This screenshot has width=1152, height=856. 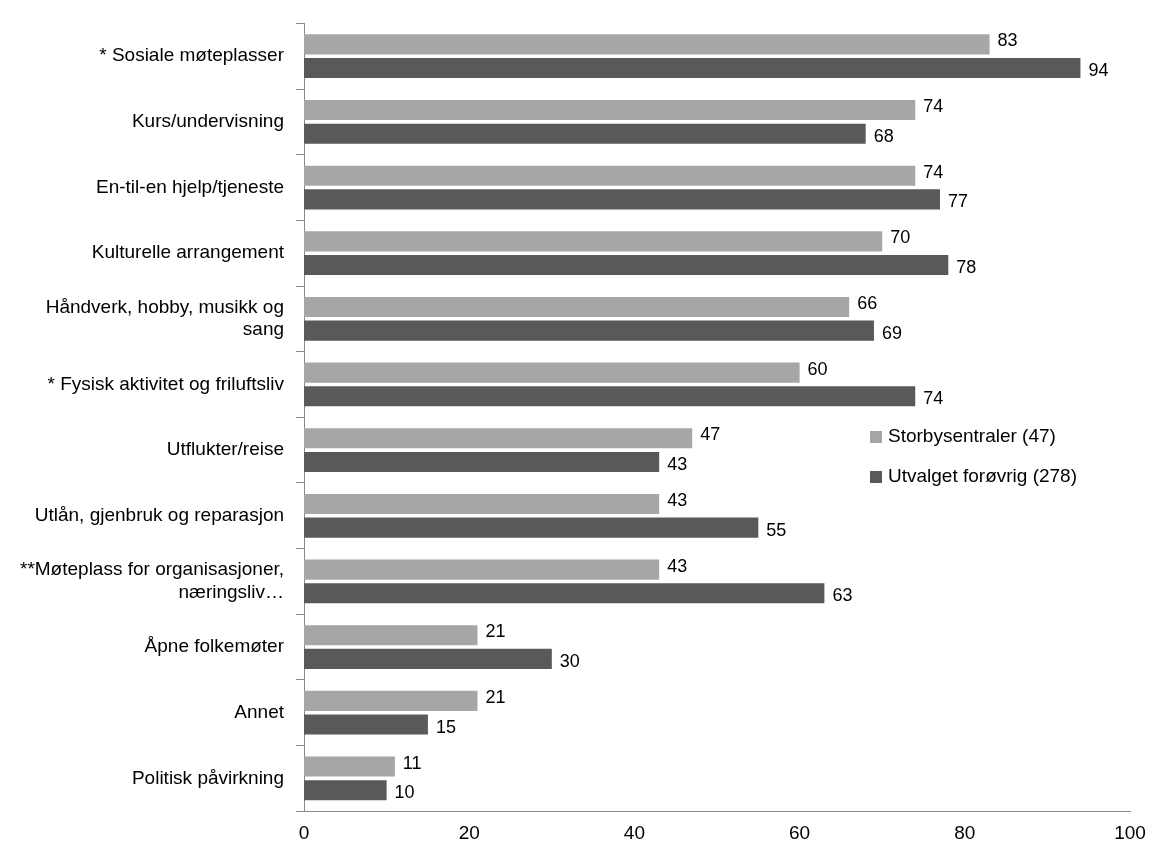 What do you see at coordinates (159, 515) in the screenshot?
I see `y-tick-label: Utlån, gjenbruk og reparasjon` at bounding box center [159, 515].